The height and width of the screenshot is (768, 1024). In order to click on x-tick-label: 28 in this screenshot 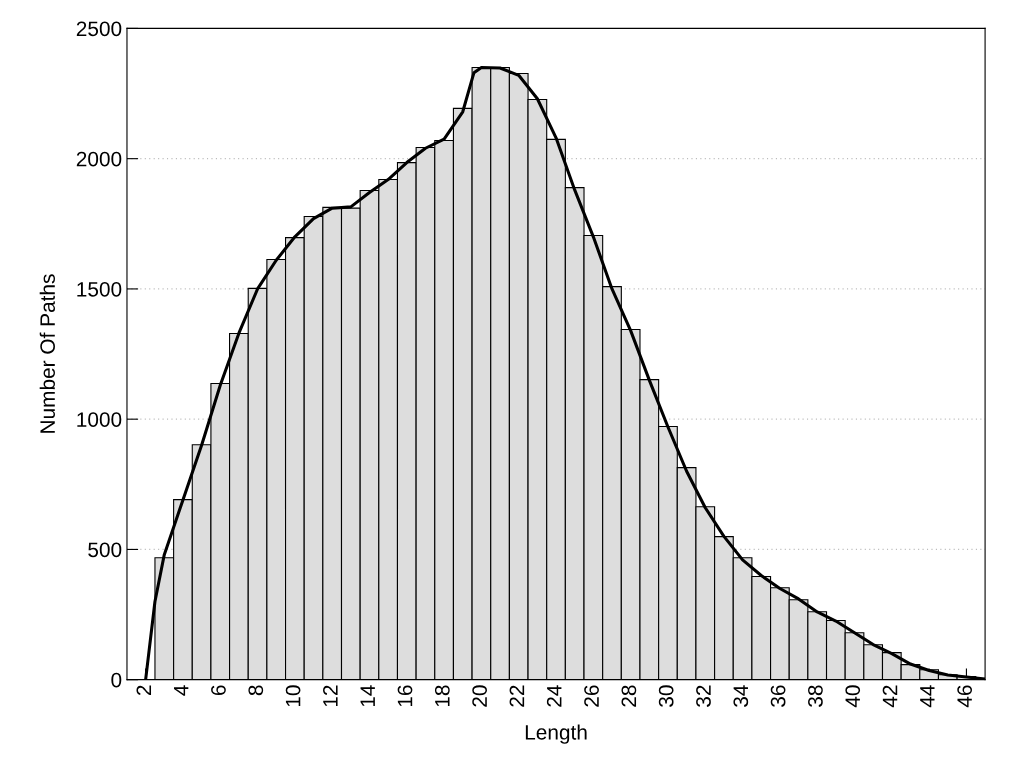, I will do `click(629, 696)`.